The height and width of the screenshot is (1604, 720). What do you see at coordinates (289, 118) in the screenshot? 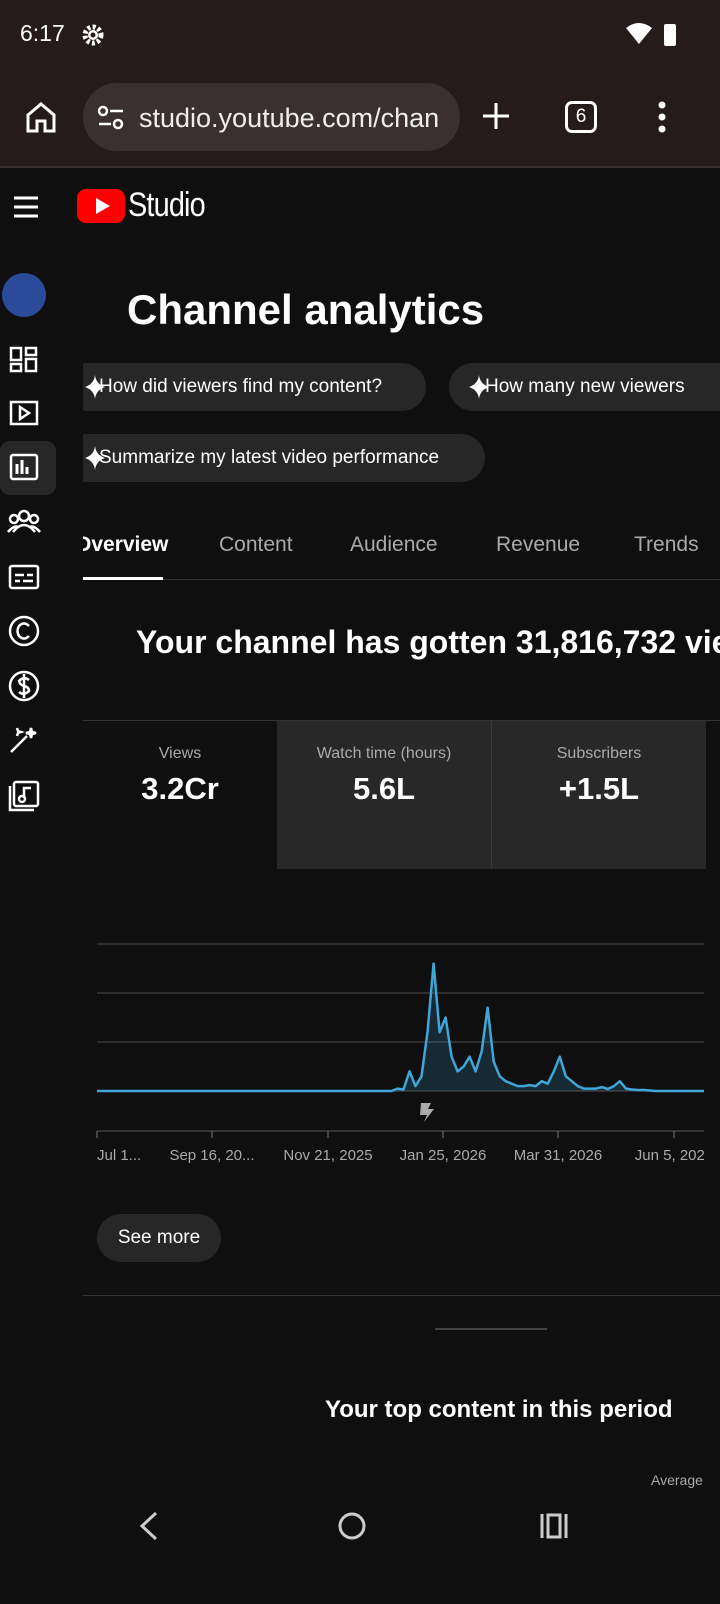
I see `url-text: studio.youtube.com/chan` at bounding box center [289, 118].